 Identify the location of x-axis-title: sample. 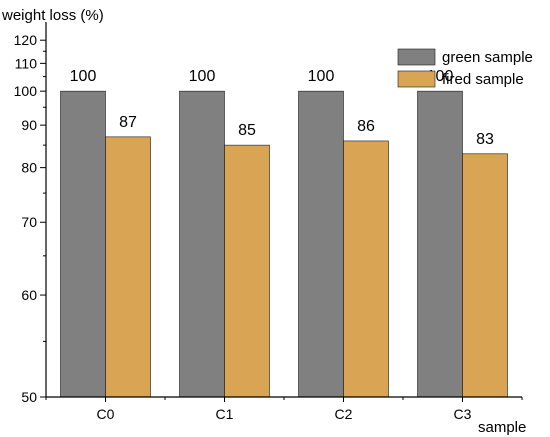
(502, 427).